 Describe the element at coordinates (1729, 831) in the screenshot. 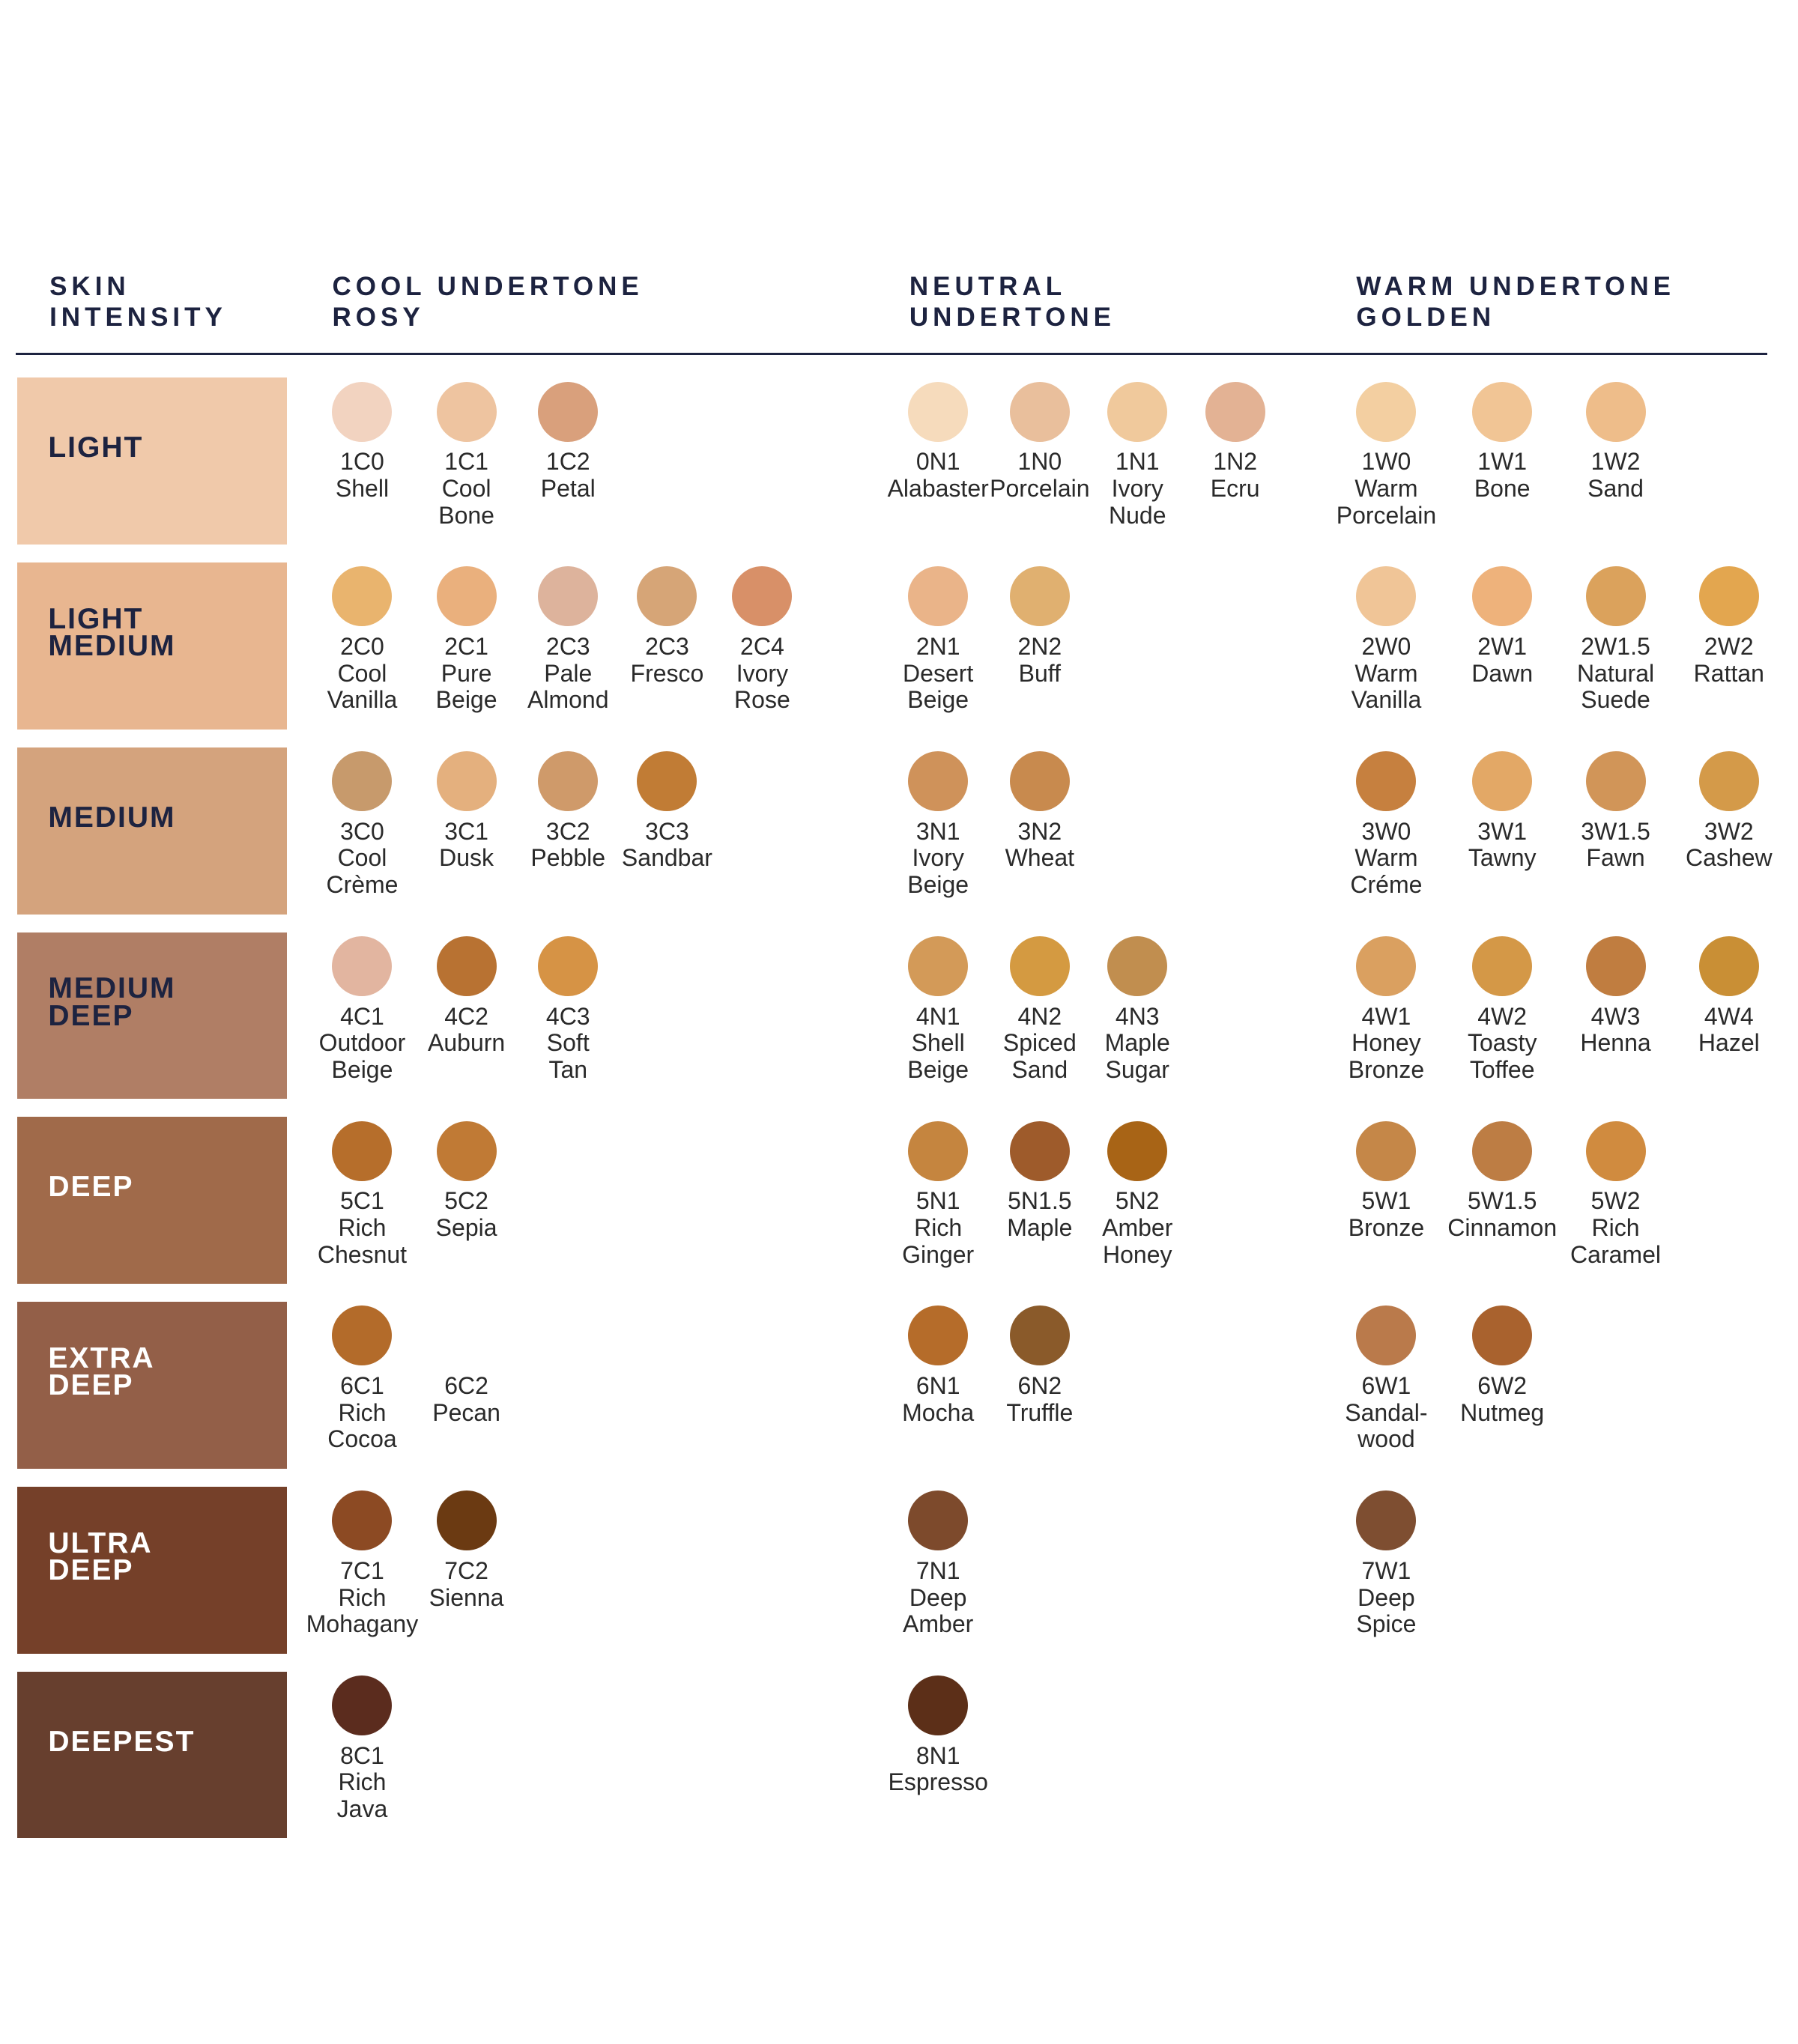

I see `shade-code: 3W2` at that location.